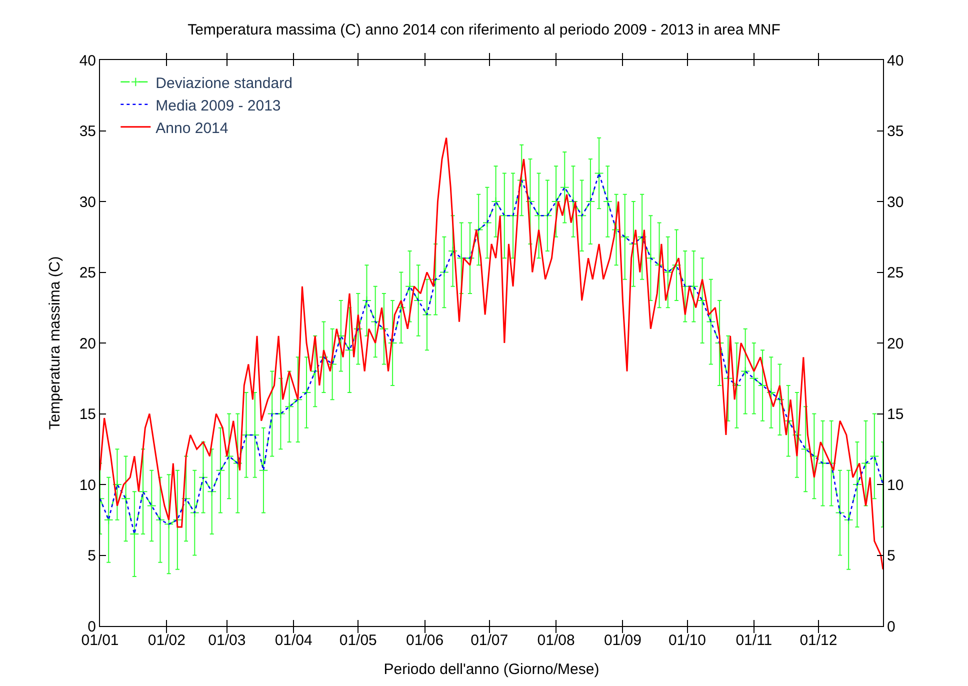  I want to click on y2-tick-label: 5, so click(891, 556).